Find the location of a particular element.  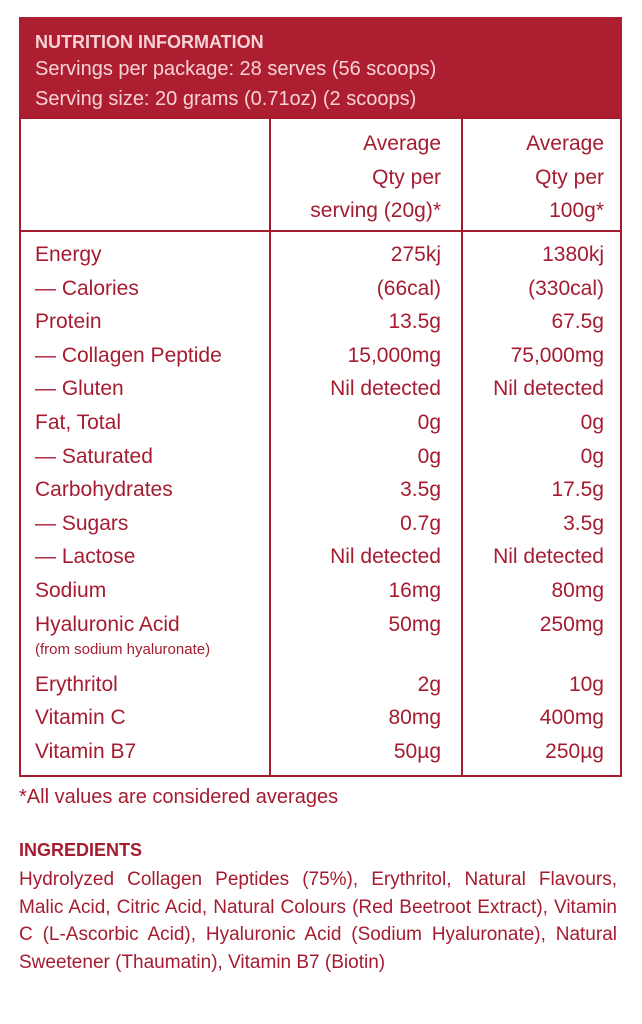

header-title: NUTRITION INFORMATION is located at coordinates (149, 42).